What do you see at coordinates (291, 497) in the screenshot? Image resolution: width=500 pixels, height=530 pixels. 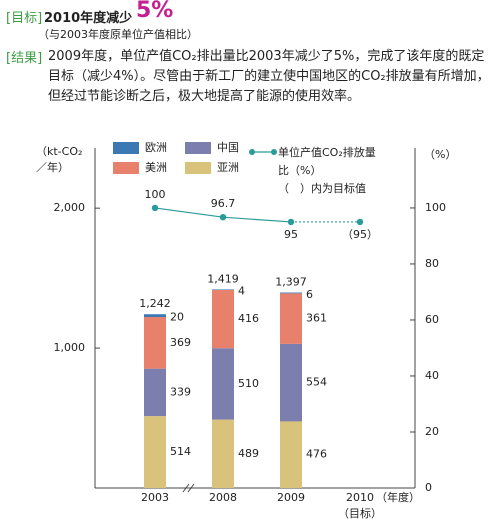 I see `x-tick-label: 2009` at bounding box center [291, 497].